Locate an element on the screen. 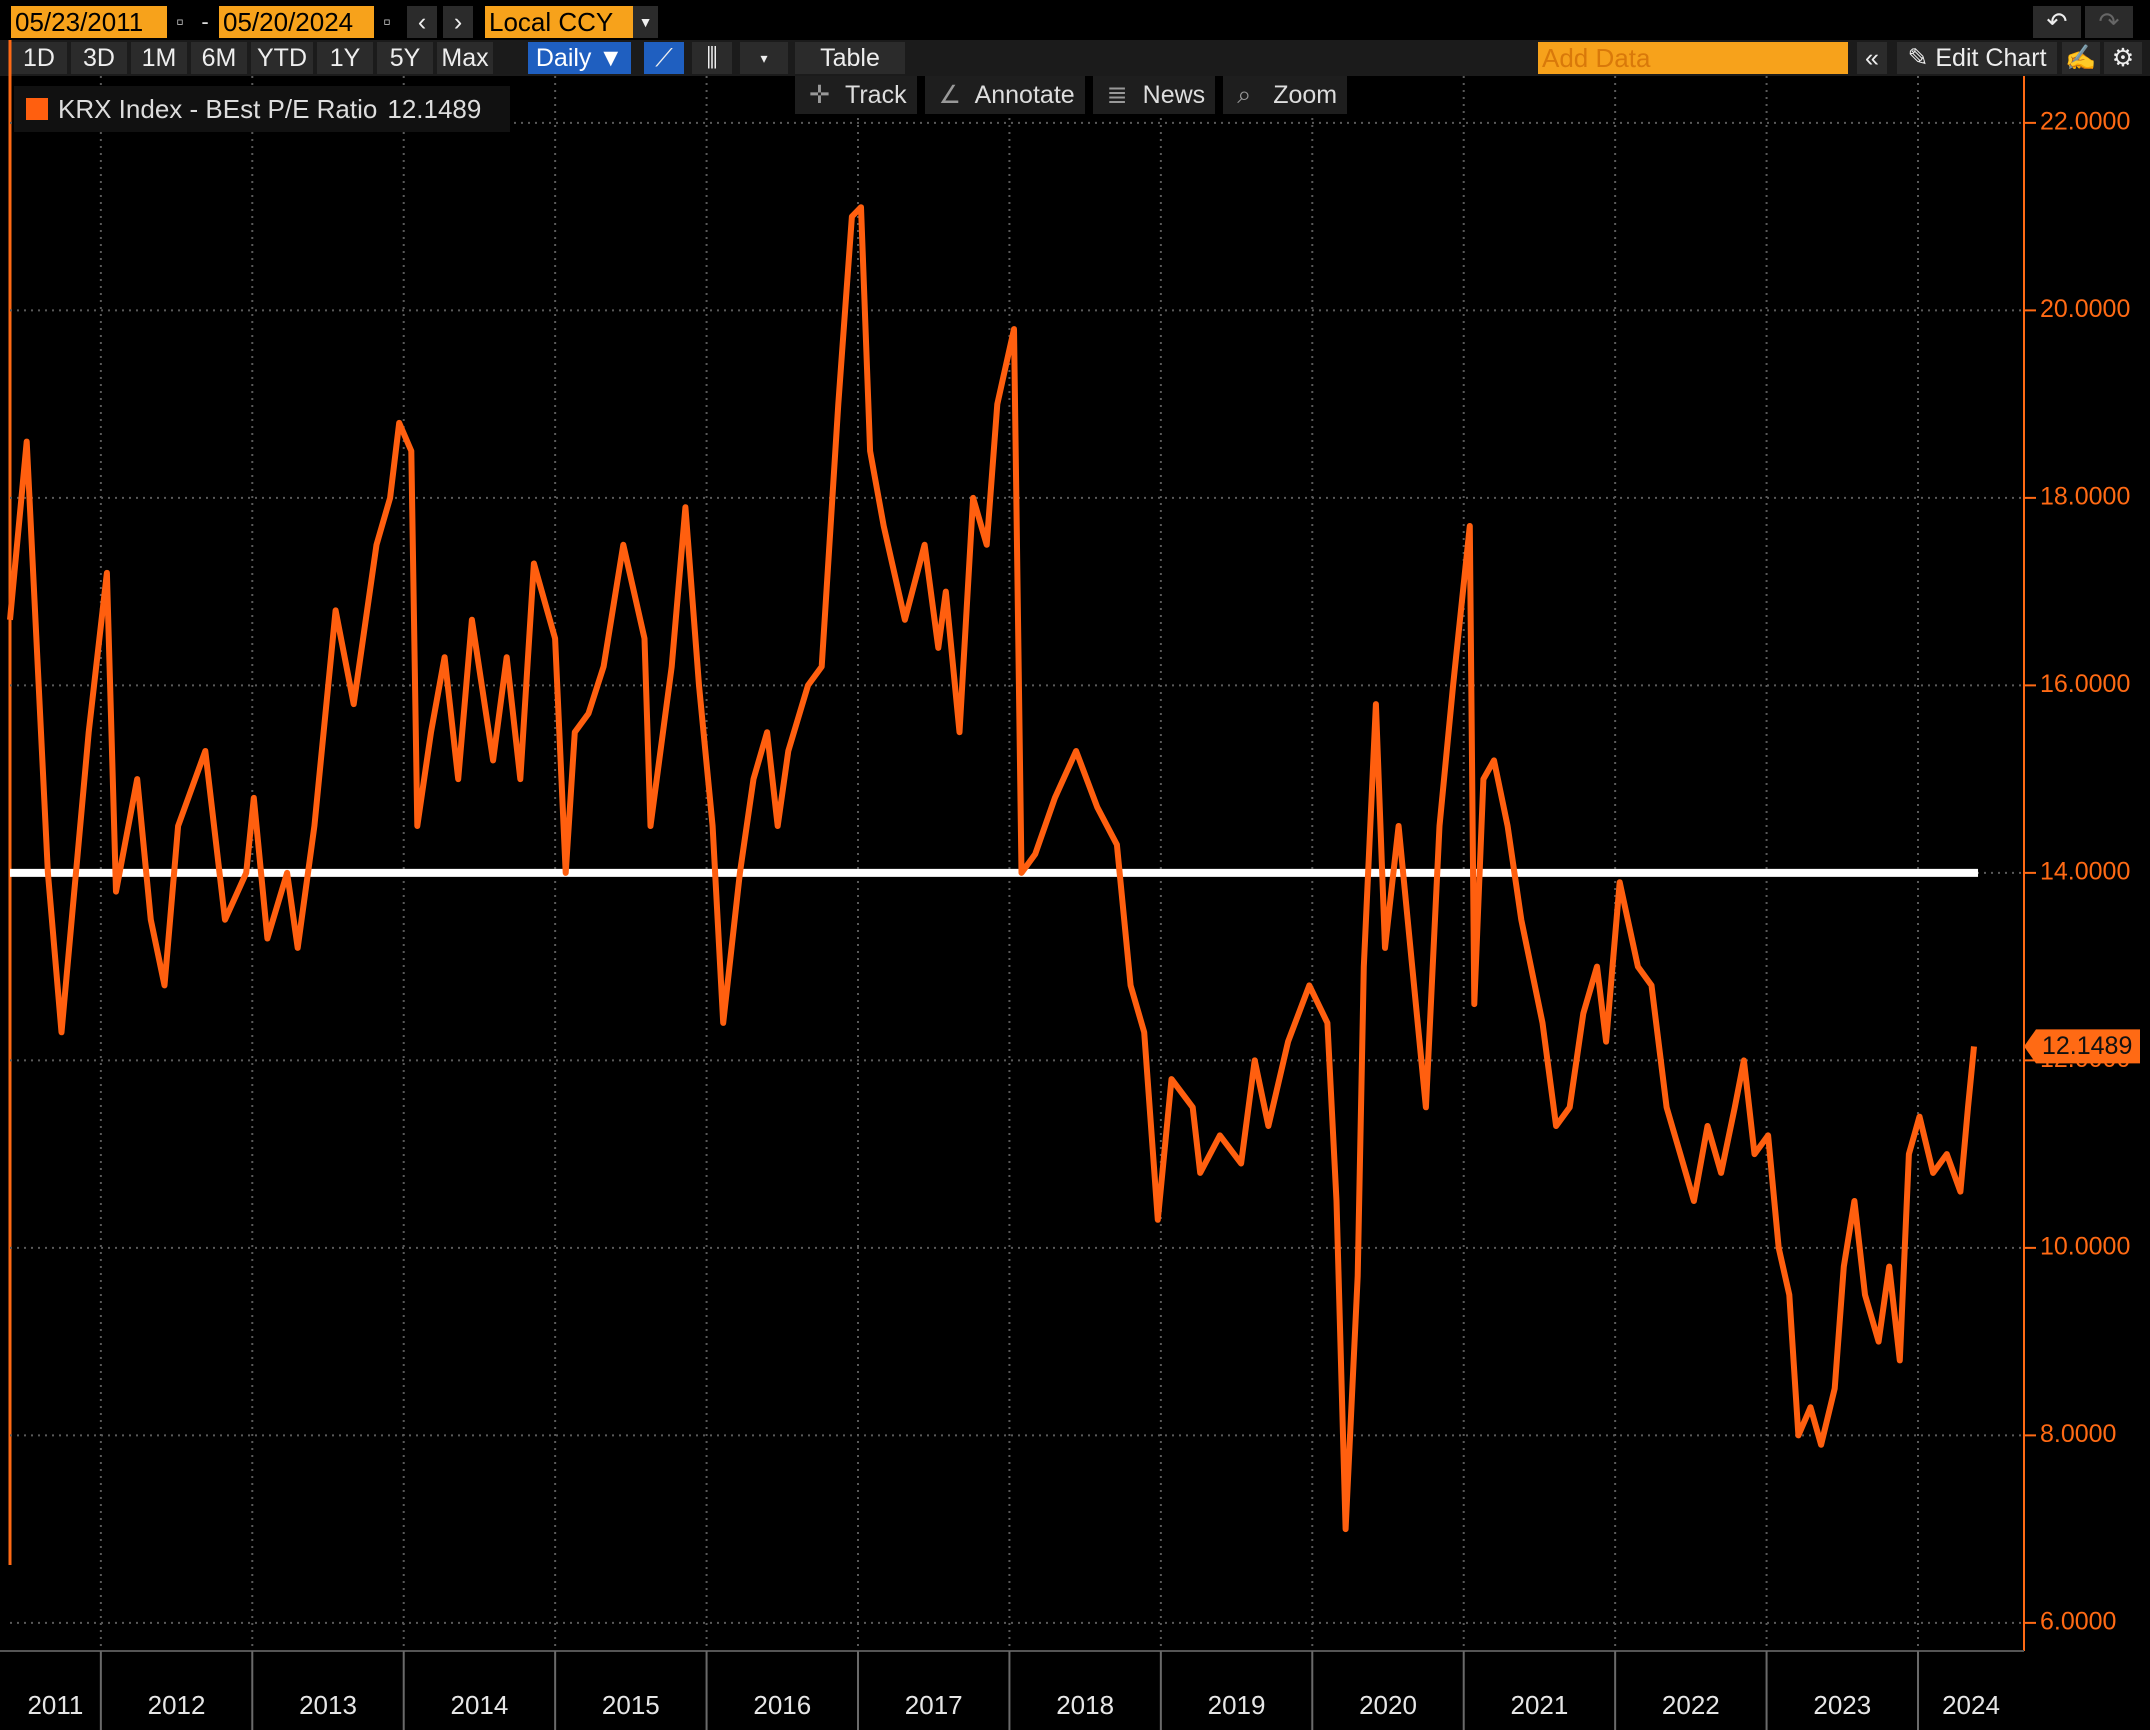  last-value-label: 12.1489 is located at coordinates (2087, 1046).